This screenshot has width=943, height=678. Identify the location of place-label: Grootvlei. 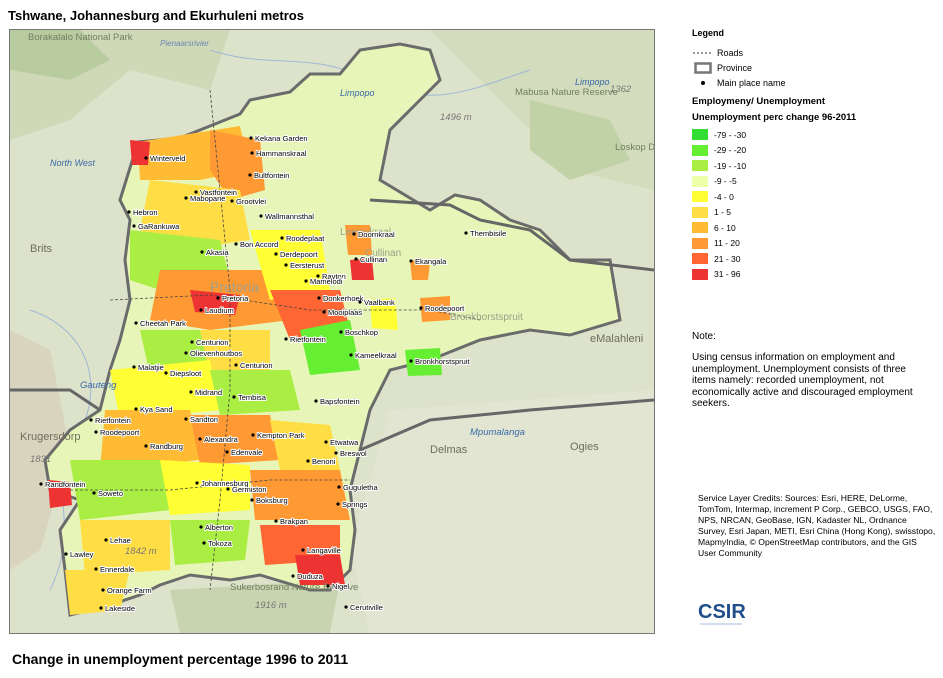
(251, 201).